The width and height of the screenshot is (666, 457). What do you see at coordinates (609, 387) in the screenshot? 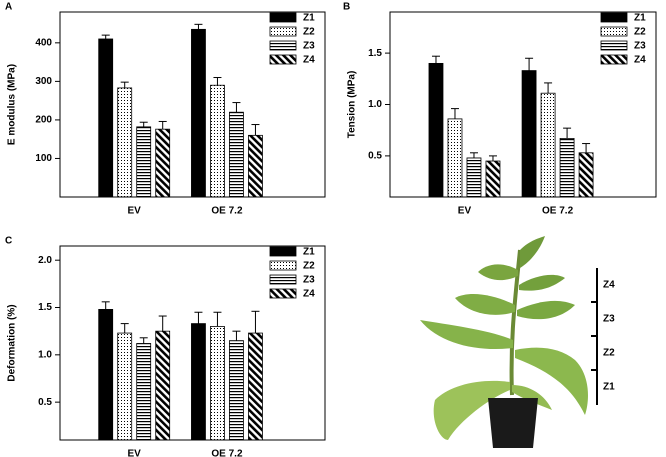
I see `zone-label: Z1` at bounding box center [609, 387].